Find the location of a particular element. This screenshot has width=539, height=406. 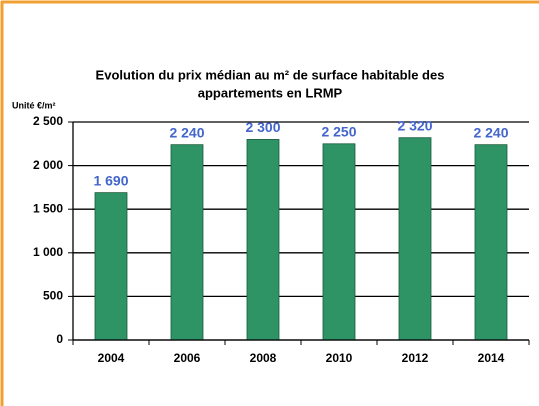

y-tick-label: 1 500 is located at coordinates (48, 208).